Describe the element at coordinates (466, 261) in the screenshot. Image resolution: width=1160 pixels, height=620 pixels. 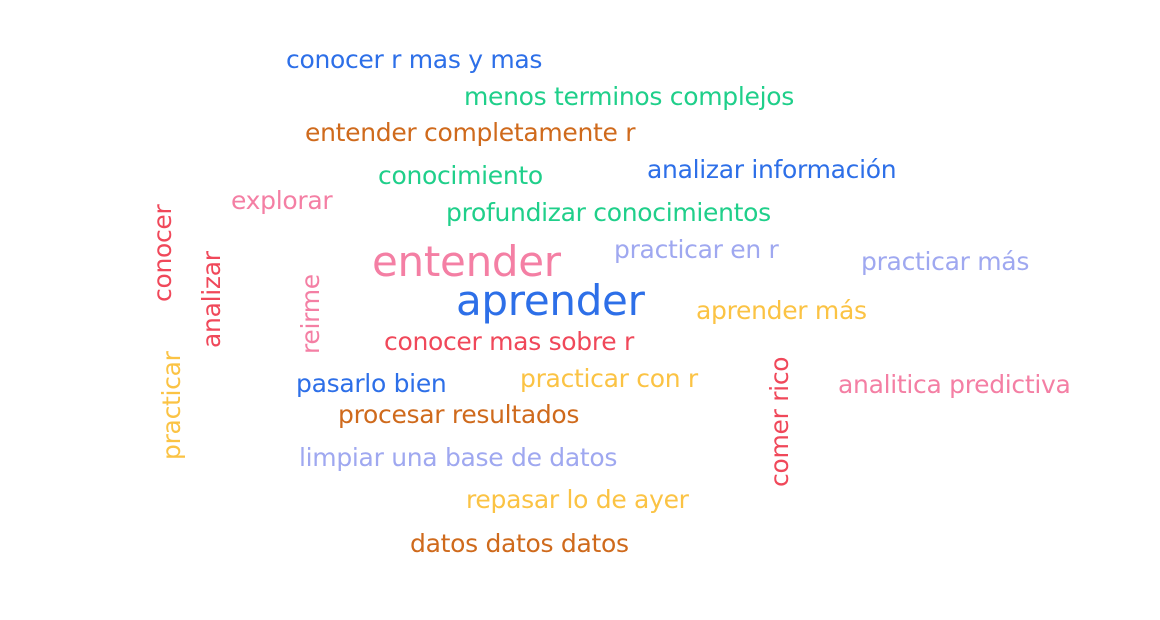
I see `word-entender: entender` at that location.